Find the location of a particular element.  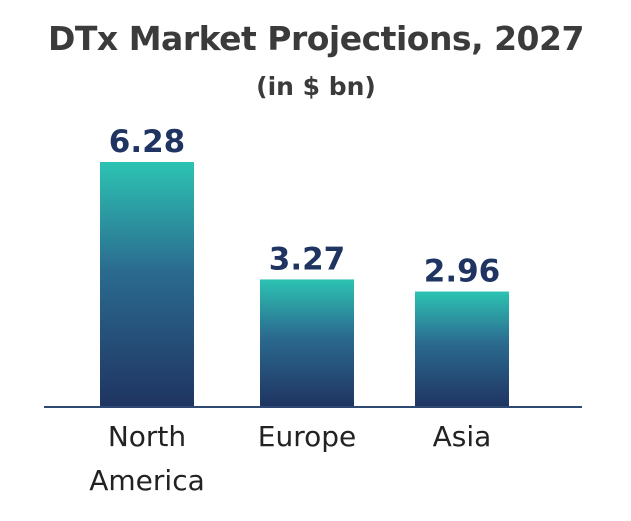

category-label-2-0: Asia is located at coordinates (462, 436).